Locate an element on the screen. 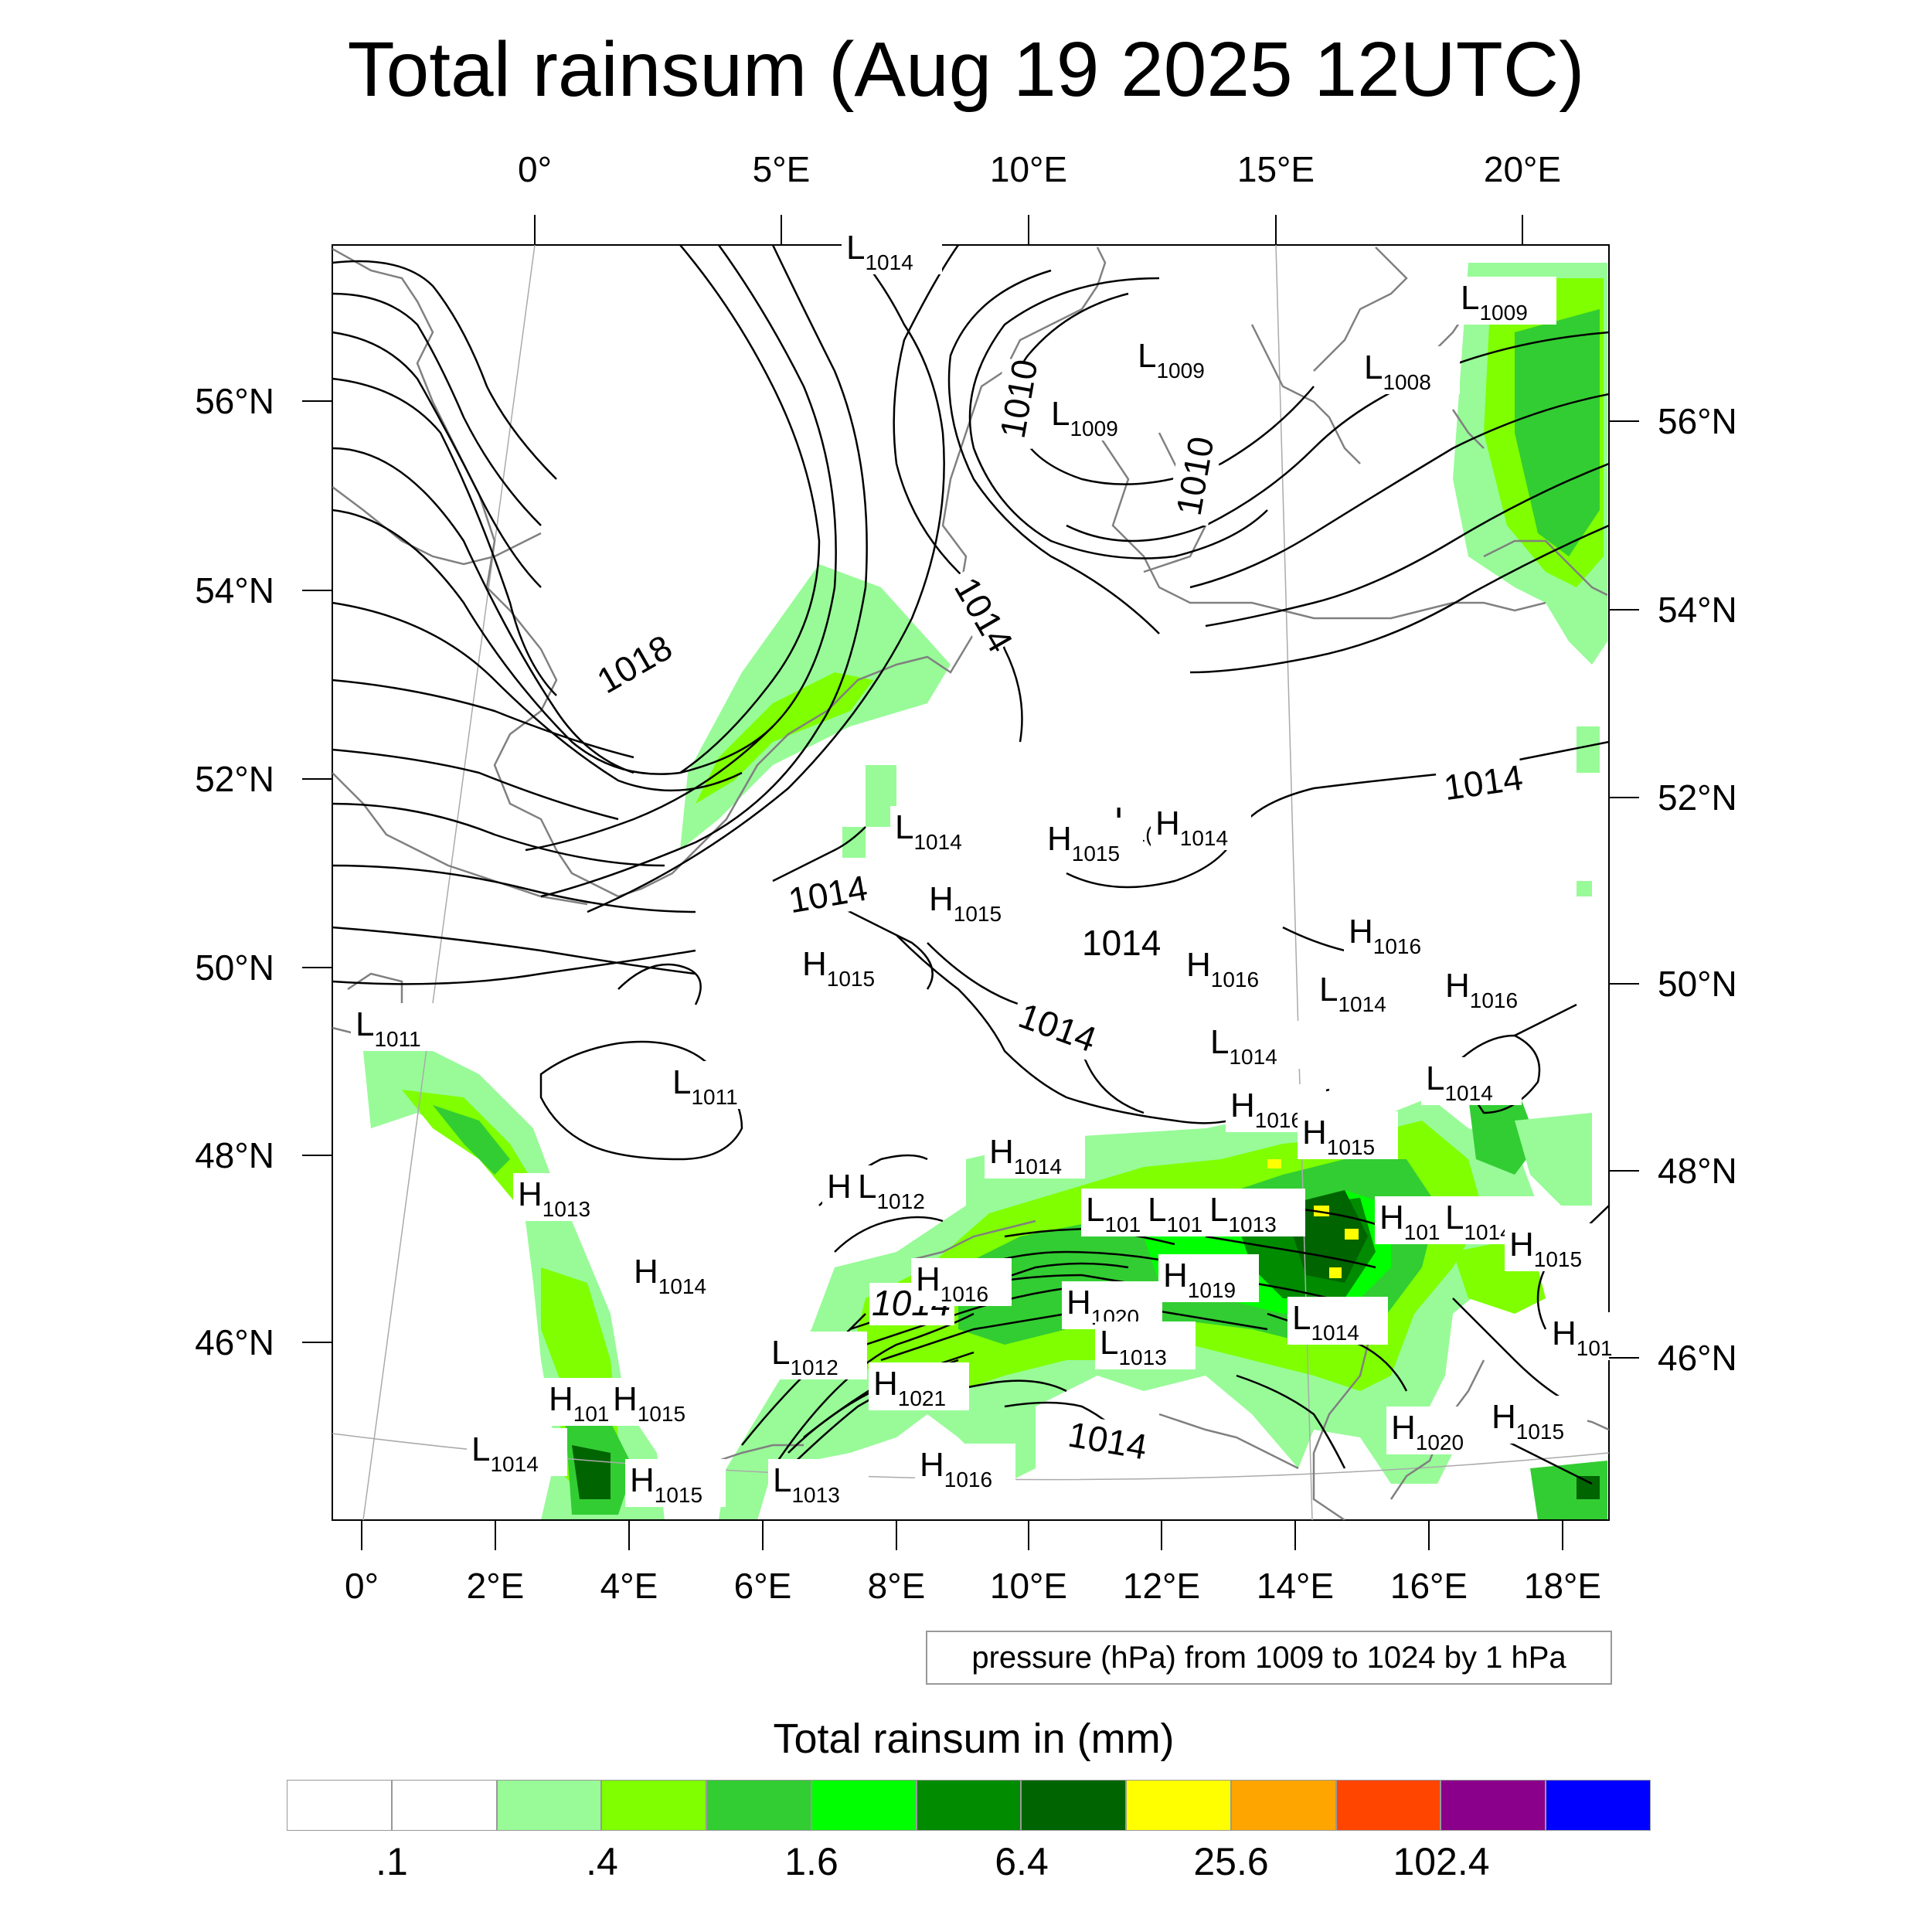 This screenshot has height=1932, width=1932. right-lat-label: 50°N is located at coordinates (1698, 984).